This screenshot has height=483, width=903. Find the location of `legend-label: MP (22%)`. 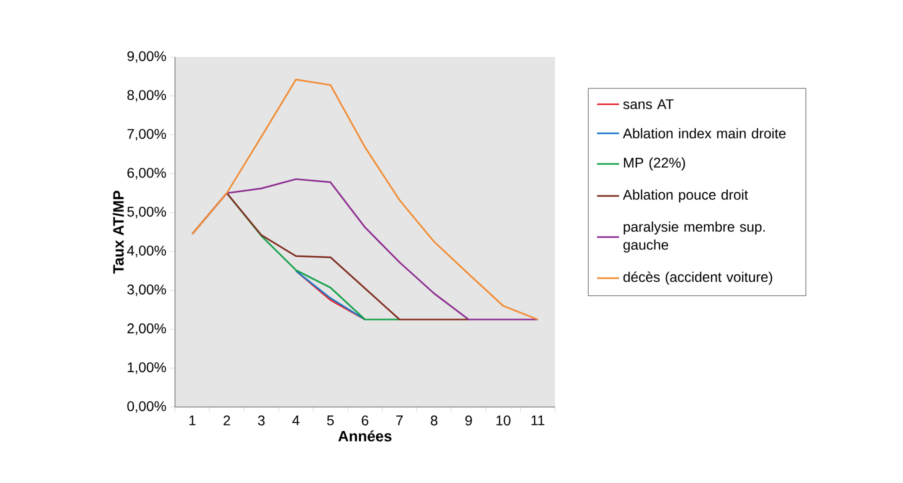

legend-label: MP (22%) is located at coordinates (654, 163).